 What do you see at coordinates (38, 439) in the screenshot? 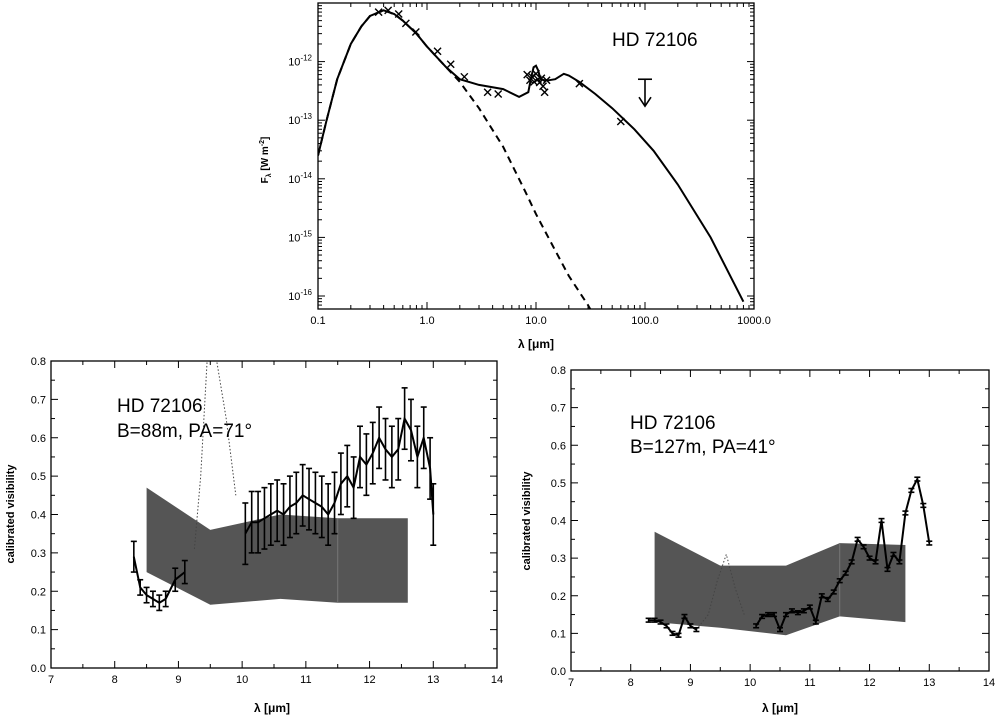
I see `vis88-ytick-label: 0.6` at bounding box center [38, 439].